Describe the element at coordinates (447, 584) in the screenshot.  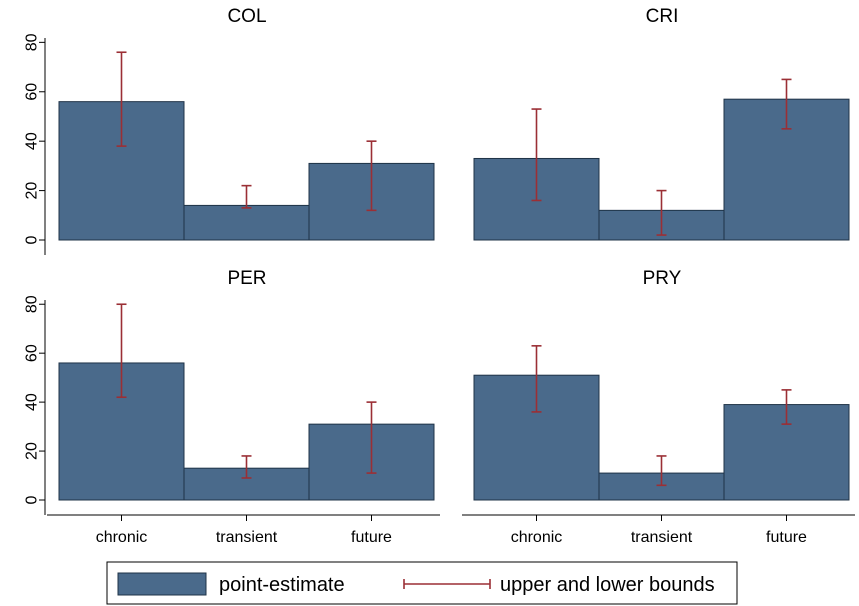
I see `range-cap-line-icon` at that location.